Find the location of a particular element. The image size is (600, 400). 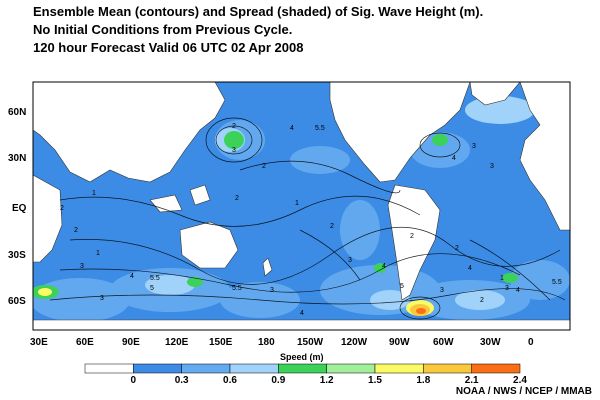

lon-label-90w: 90W is located at coordinates (399, 342).